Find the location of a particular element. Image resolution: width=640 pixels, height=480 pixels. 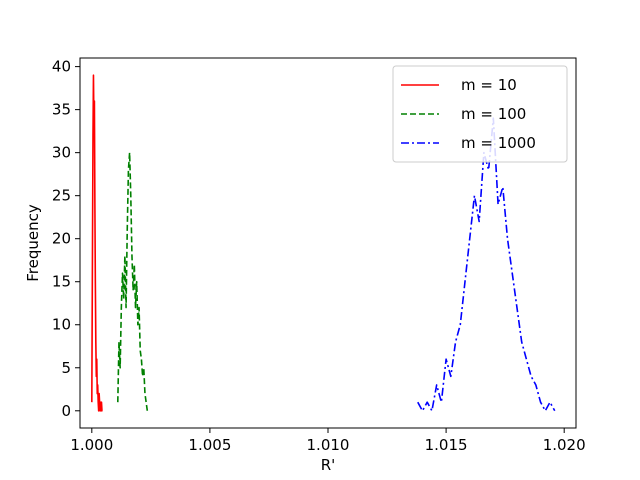

x-tick-label: 1.020 is located at coordinates (564, 445).